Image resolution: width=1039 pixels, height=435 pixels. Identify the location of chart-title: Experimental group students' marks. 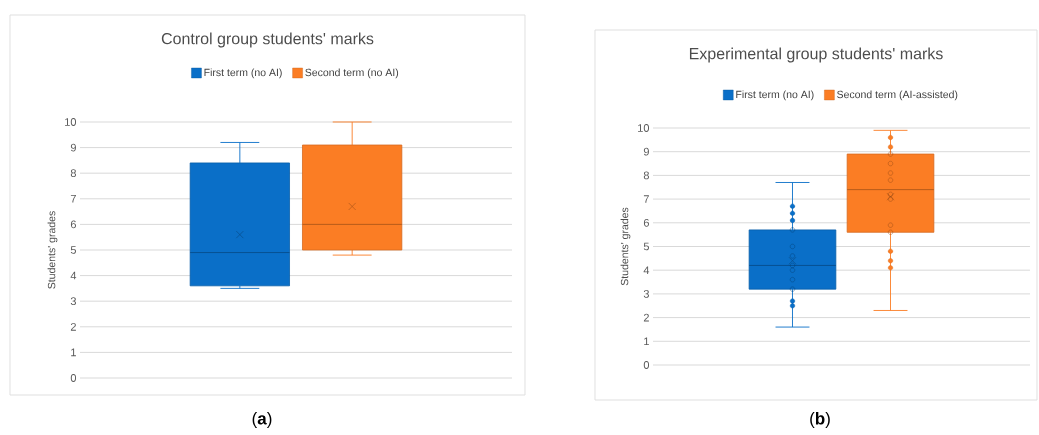
(816, 55).